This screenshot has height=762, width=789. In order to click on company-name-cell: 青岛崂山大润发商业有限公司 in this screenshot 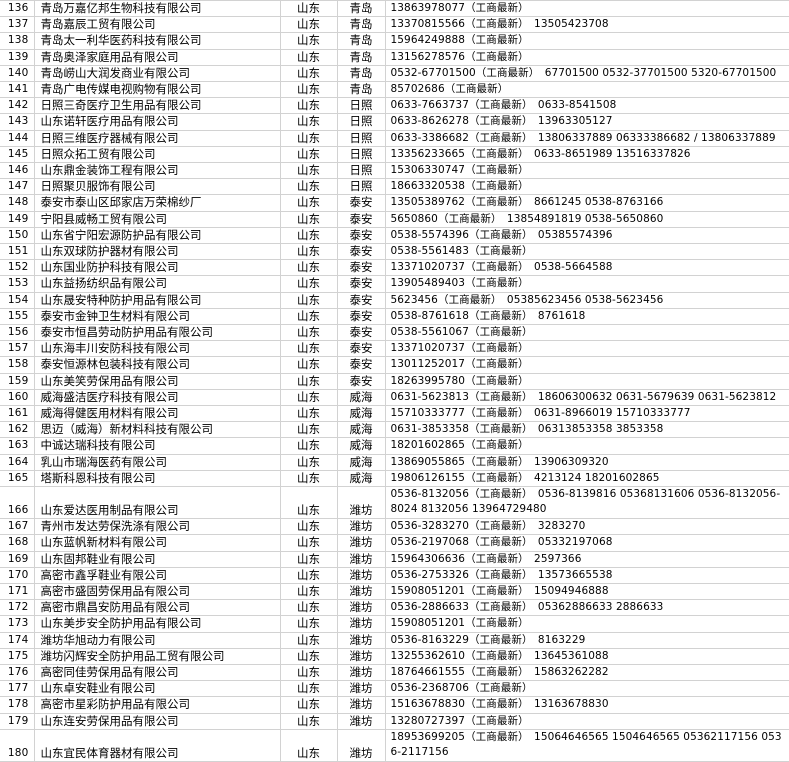, I will do `click(157, 74)`.